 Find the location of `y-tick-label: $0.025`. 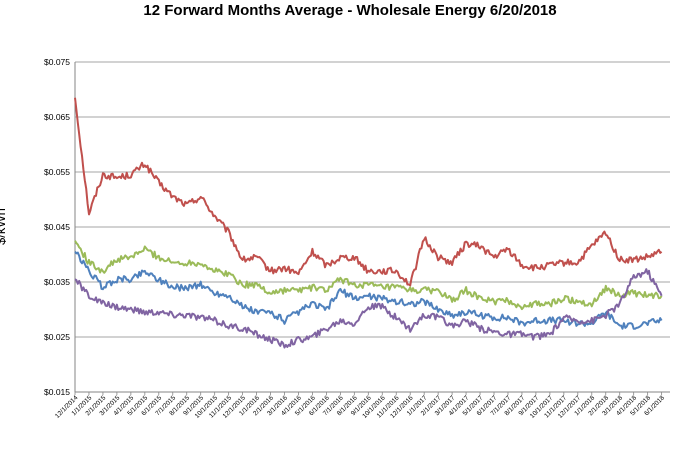

y-tick-label: $0.025 is located at coordinates (57, 337).